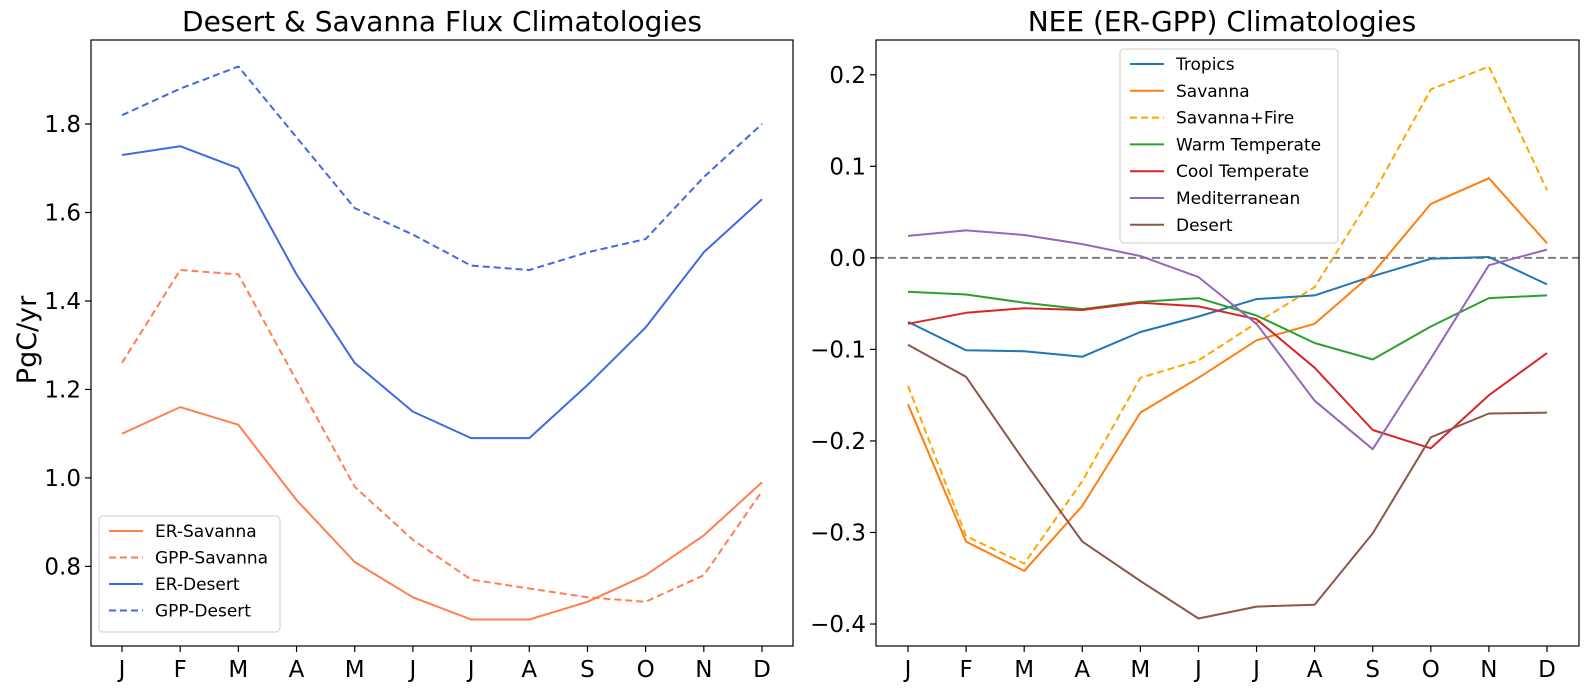 This screenshot has width=1589, height=690. What do you see at coordinates (703, 670) in the screenshot?
I see `left-x-tick-label: N` at bounding box center [703, 670].